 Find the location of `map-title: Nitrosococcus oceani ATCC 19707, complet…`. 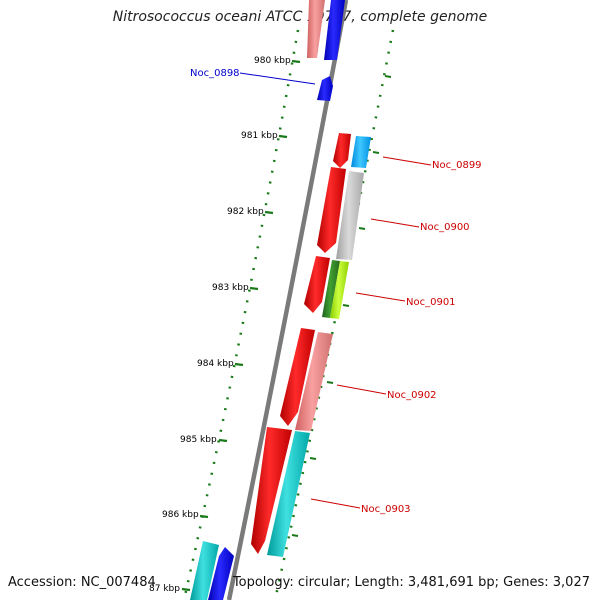

map-title: Nitrosococcus oceani ATCC 19707, complet… is located at coordinates (300, 17).